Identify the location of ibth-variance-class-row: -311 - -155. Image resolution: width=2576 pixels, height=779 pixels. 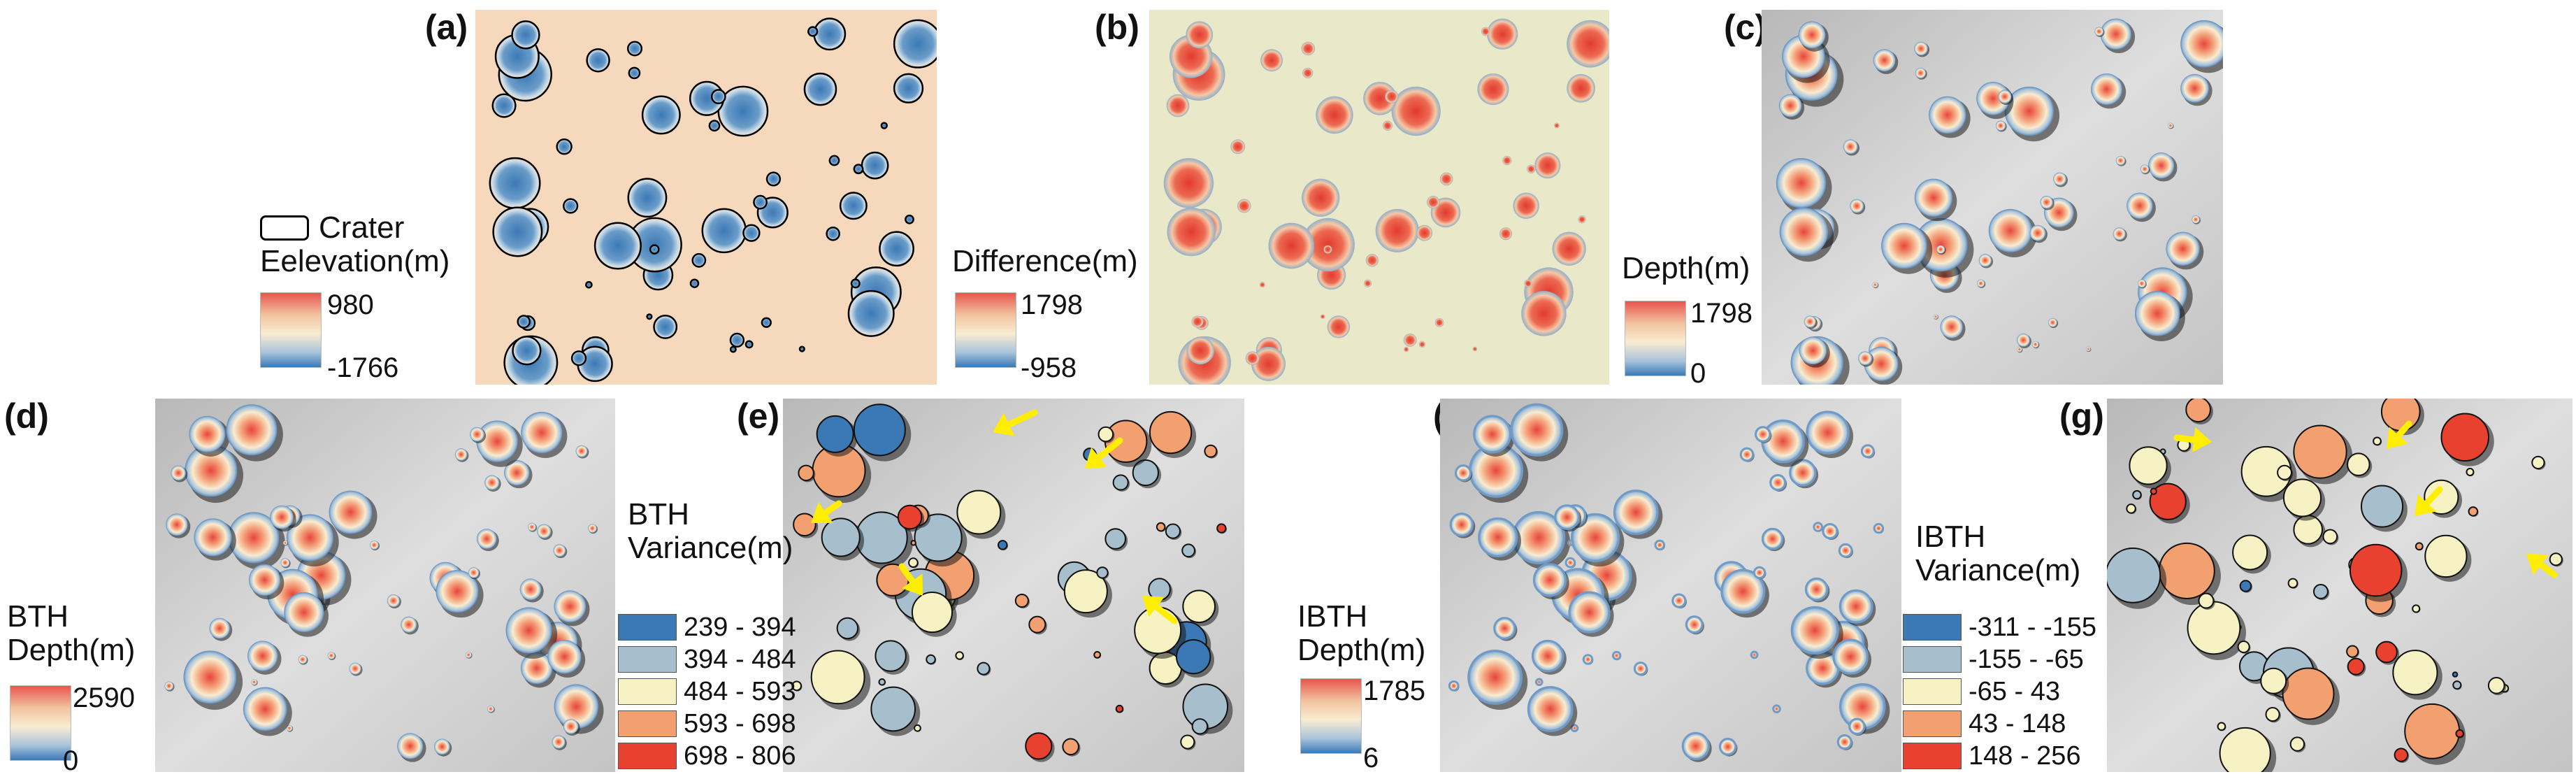
(1999, 627).